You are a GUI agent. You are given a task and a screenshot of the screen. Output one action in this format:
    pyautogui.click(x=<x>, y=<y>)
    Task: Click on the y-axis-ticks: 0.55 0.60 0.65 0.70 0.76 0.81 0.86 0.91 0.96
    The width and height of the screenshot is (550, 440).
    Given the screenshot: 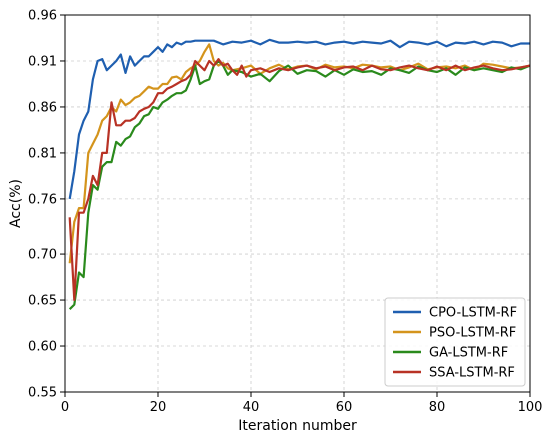 What is the action you would take?
    pyautogui.click(x=46, y=205)
    